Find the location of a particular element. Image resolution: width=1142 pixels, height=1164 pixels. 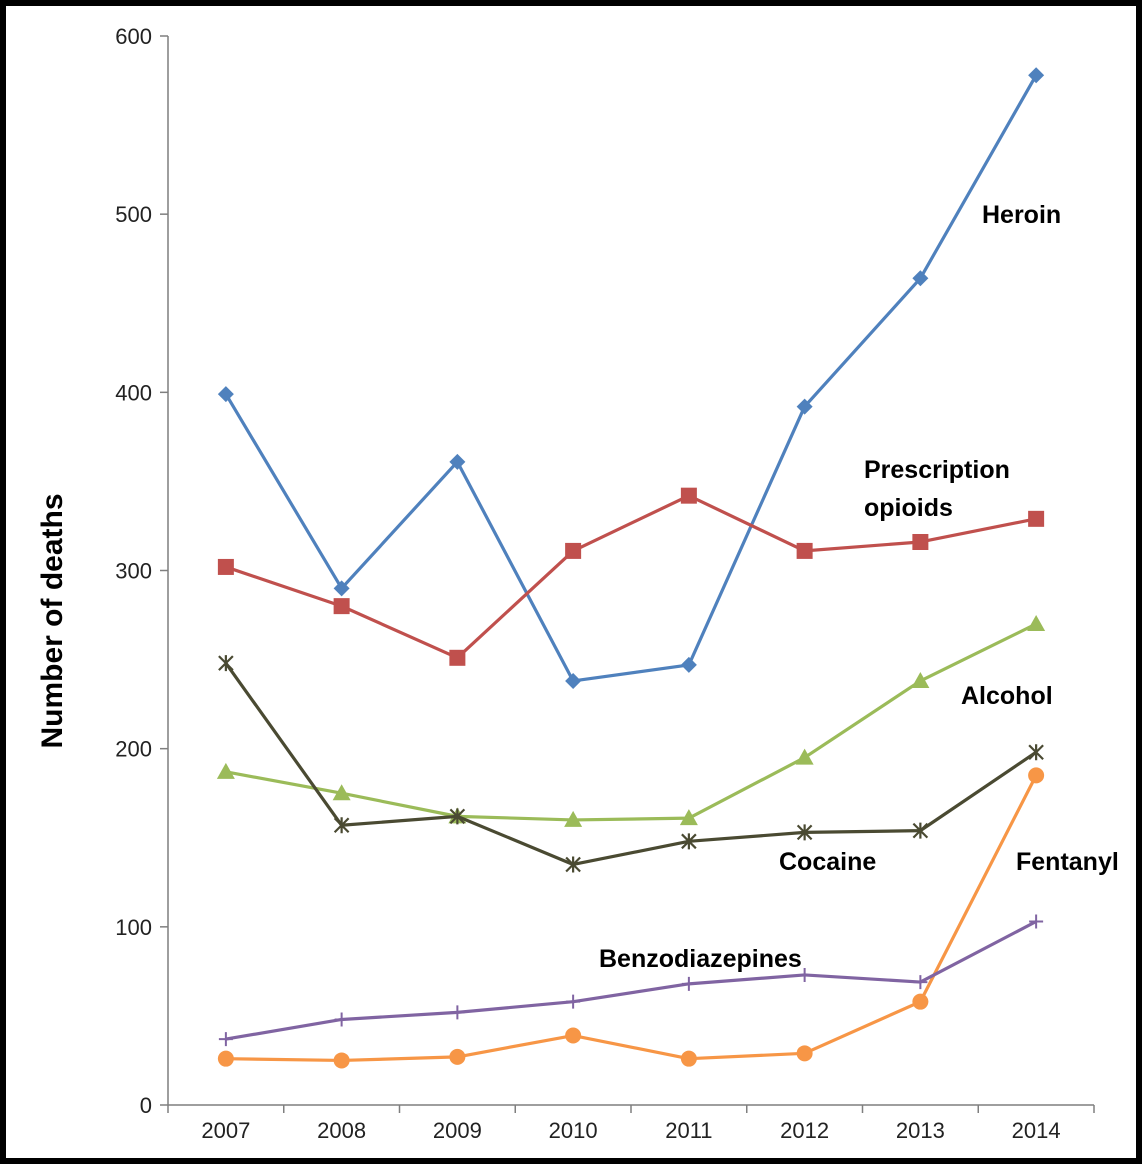

series-line-prescription-opioids is located at coordinates (631, 577).